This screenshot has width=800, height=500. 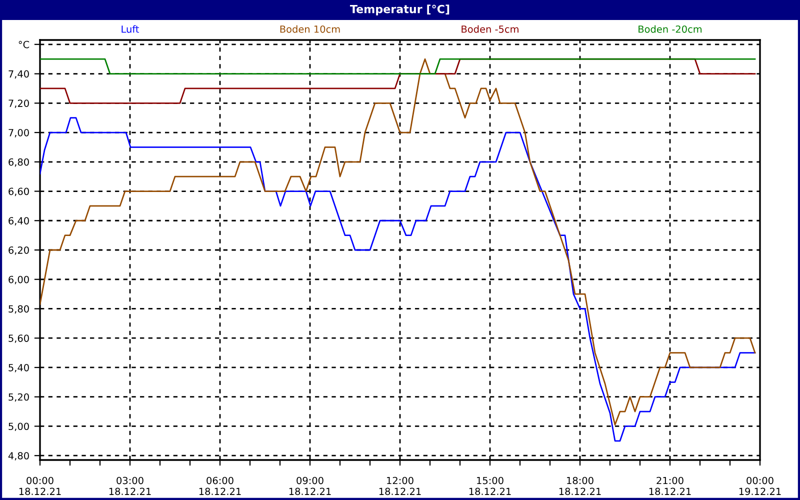 What do you see at coordinates (18, 221) in the screenshot?
I see `y-tick-label: 6,40` at bounding box center [18, 221].